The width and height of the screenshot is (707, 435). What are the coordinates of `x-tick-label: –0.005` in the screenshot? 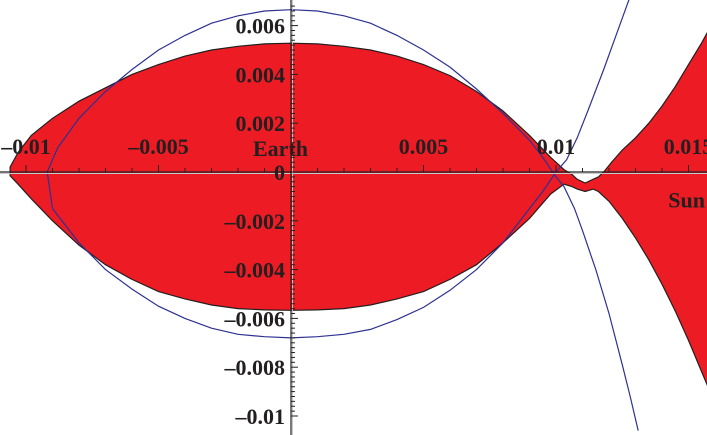 It's located at (158, 146).